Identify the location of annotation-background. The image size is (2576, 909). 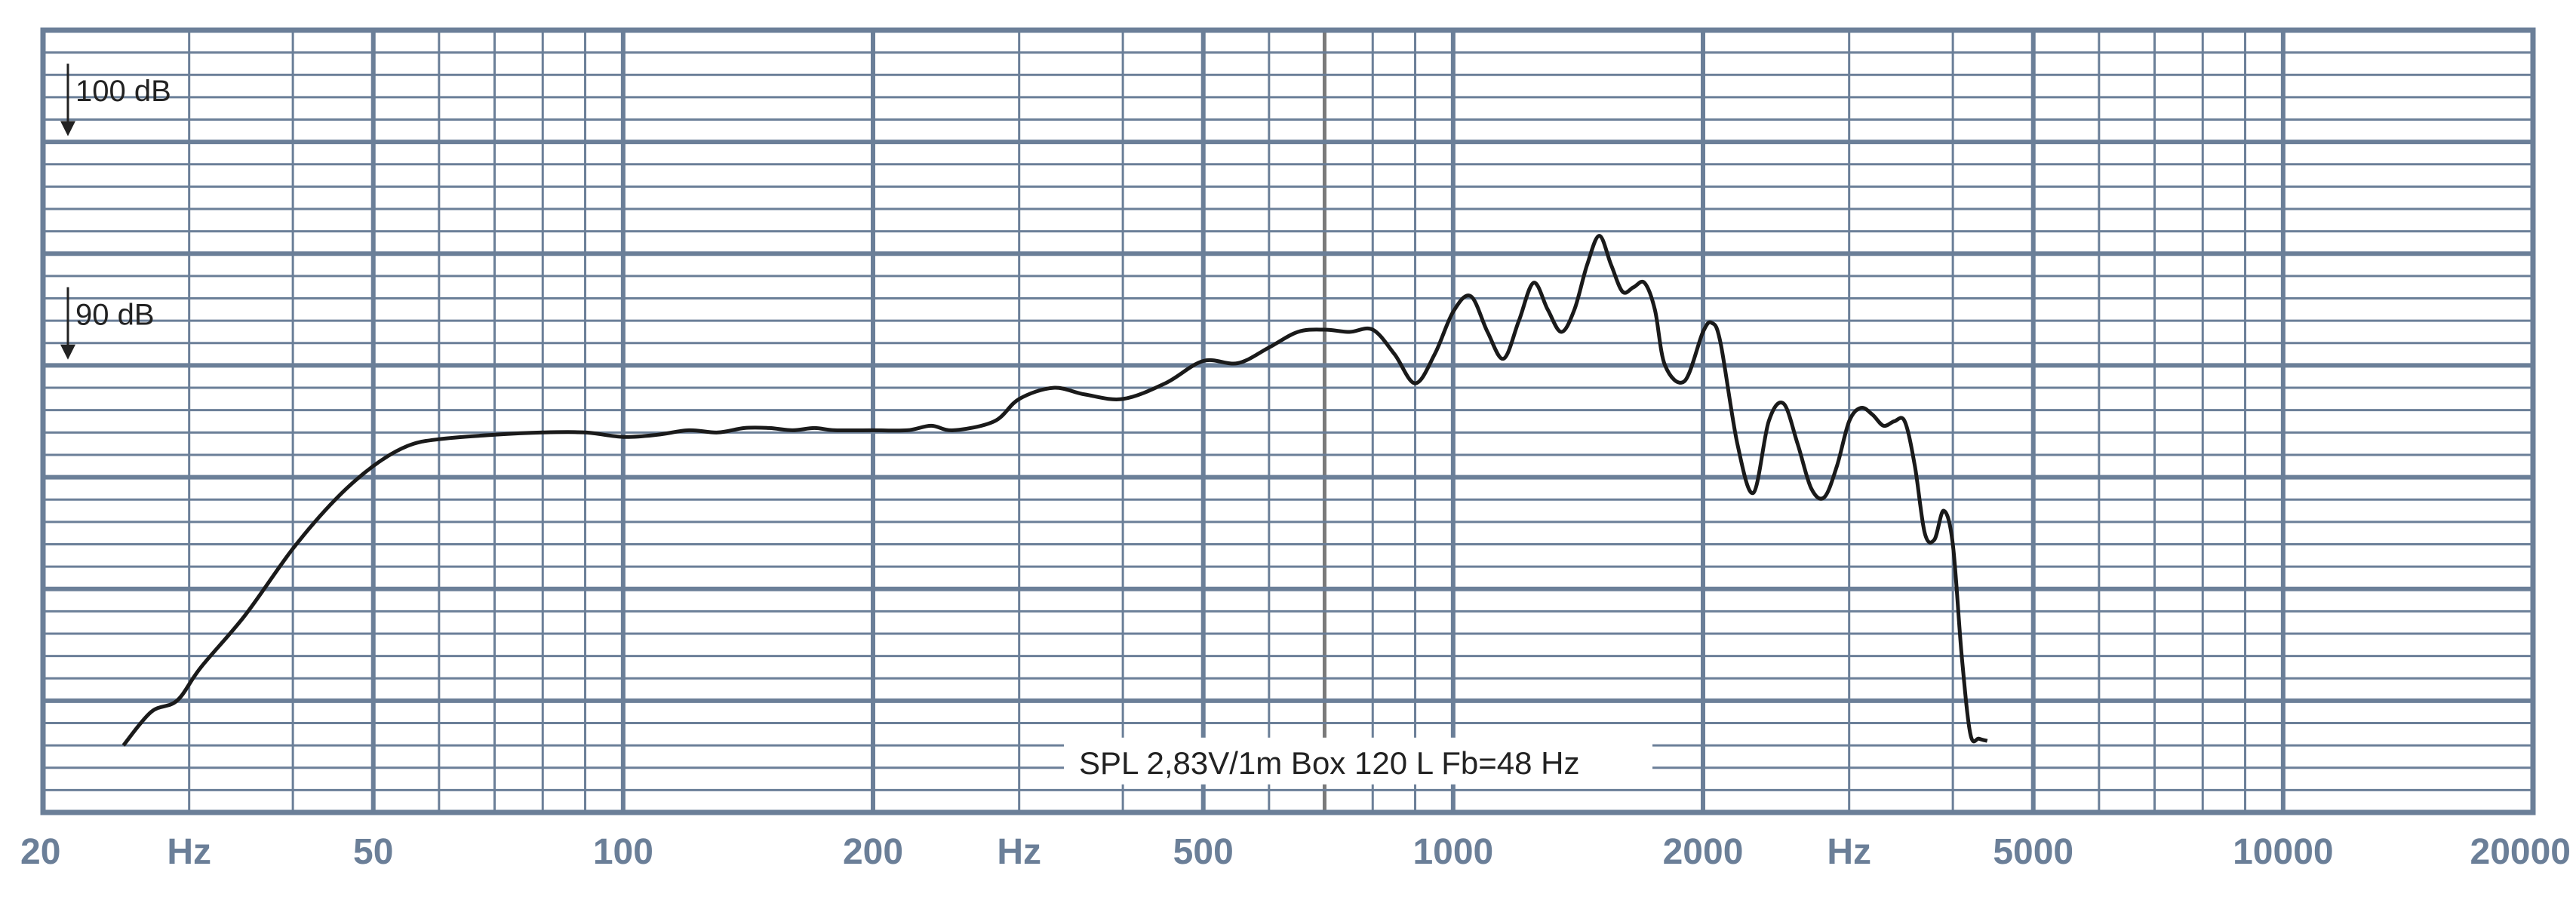
(1358, 761).